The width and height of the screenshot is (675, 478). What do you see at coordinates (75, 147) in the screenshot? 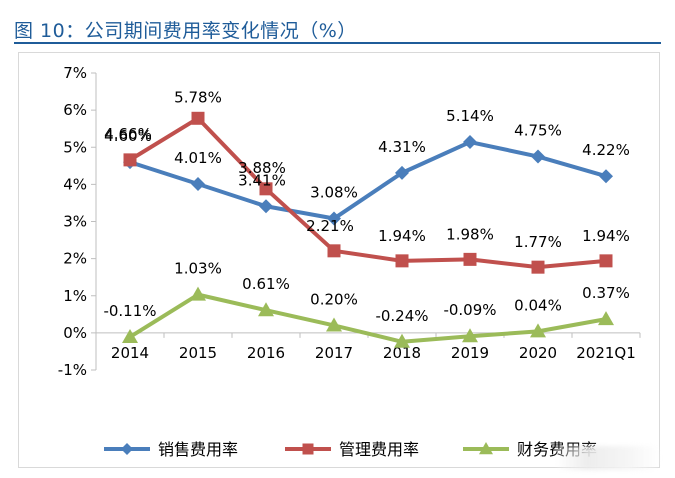
I see `y-tick-label: 5%` at bounding box center [75, 147].